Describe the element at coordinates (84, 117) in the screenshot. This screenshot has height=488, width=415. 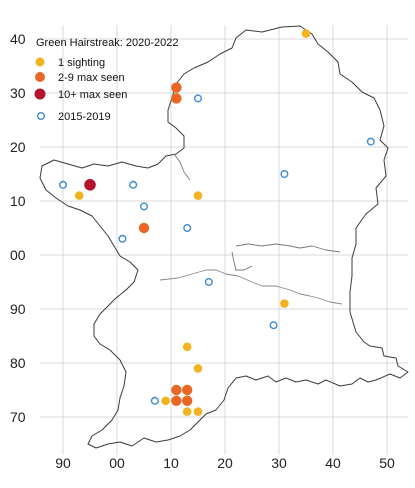
I see `legend-label: 2015-2019` at that location.